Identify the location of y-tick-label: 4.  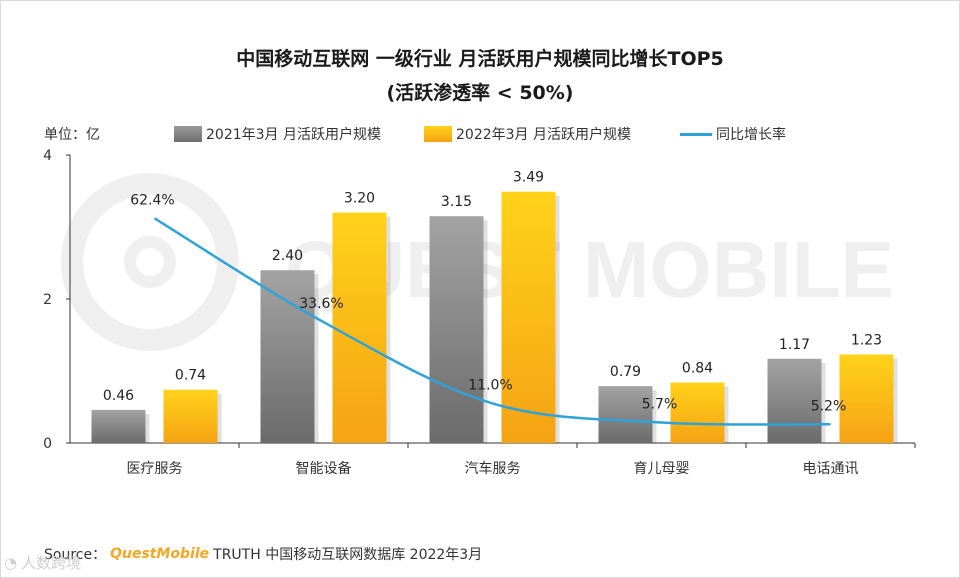
(47, 156).